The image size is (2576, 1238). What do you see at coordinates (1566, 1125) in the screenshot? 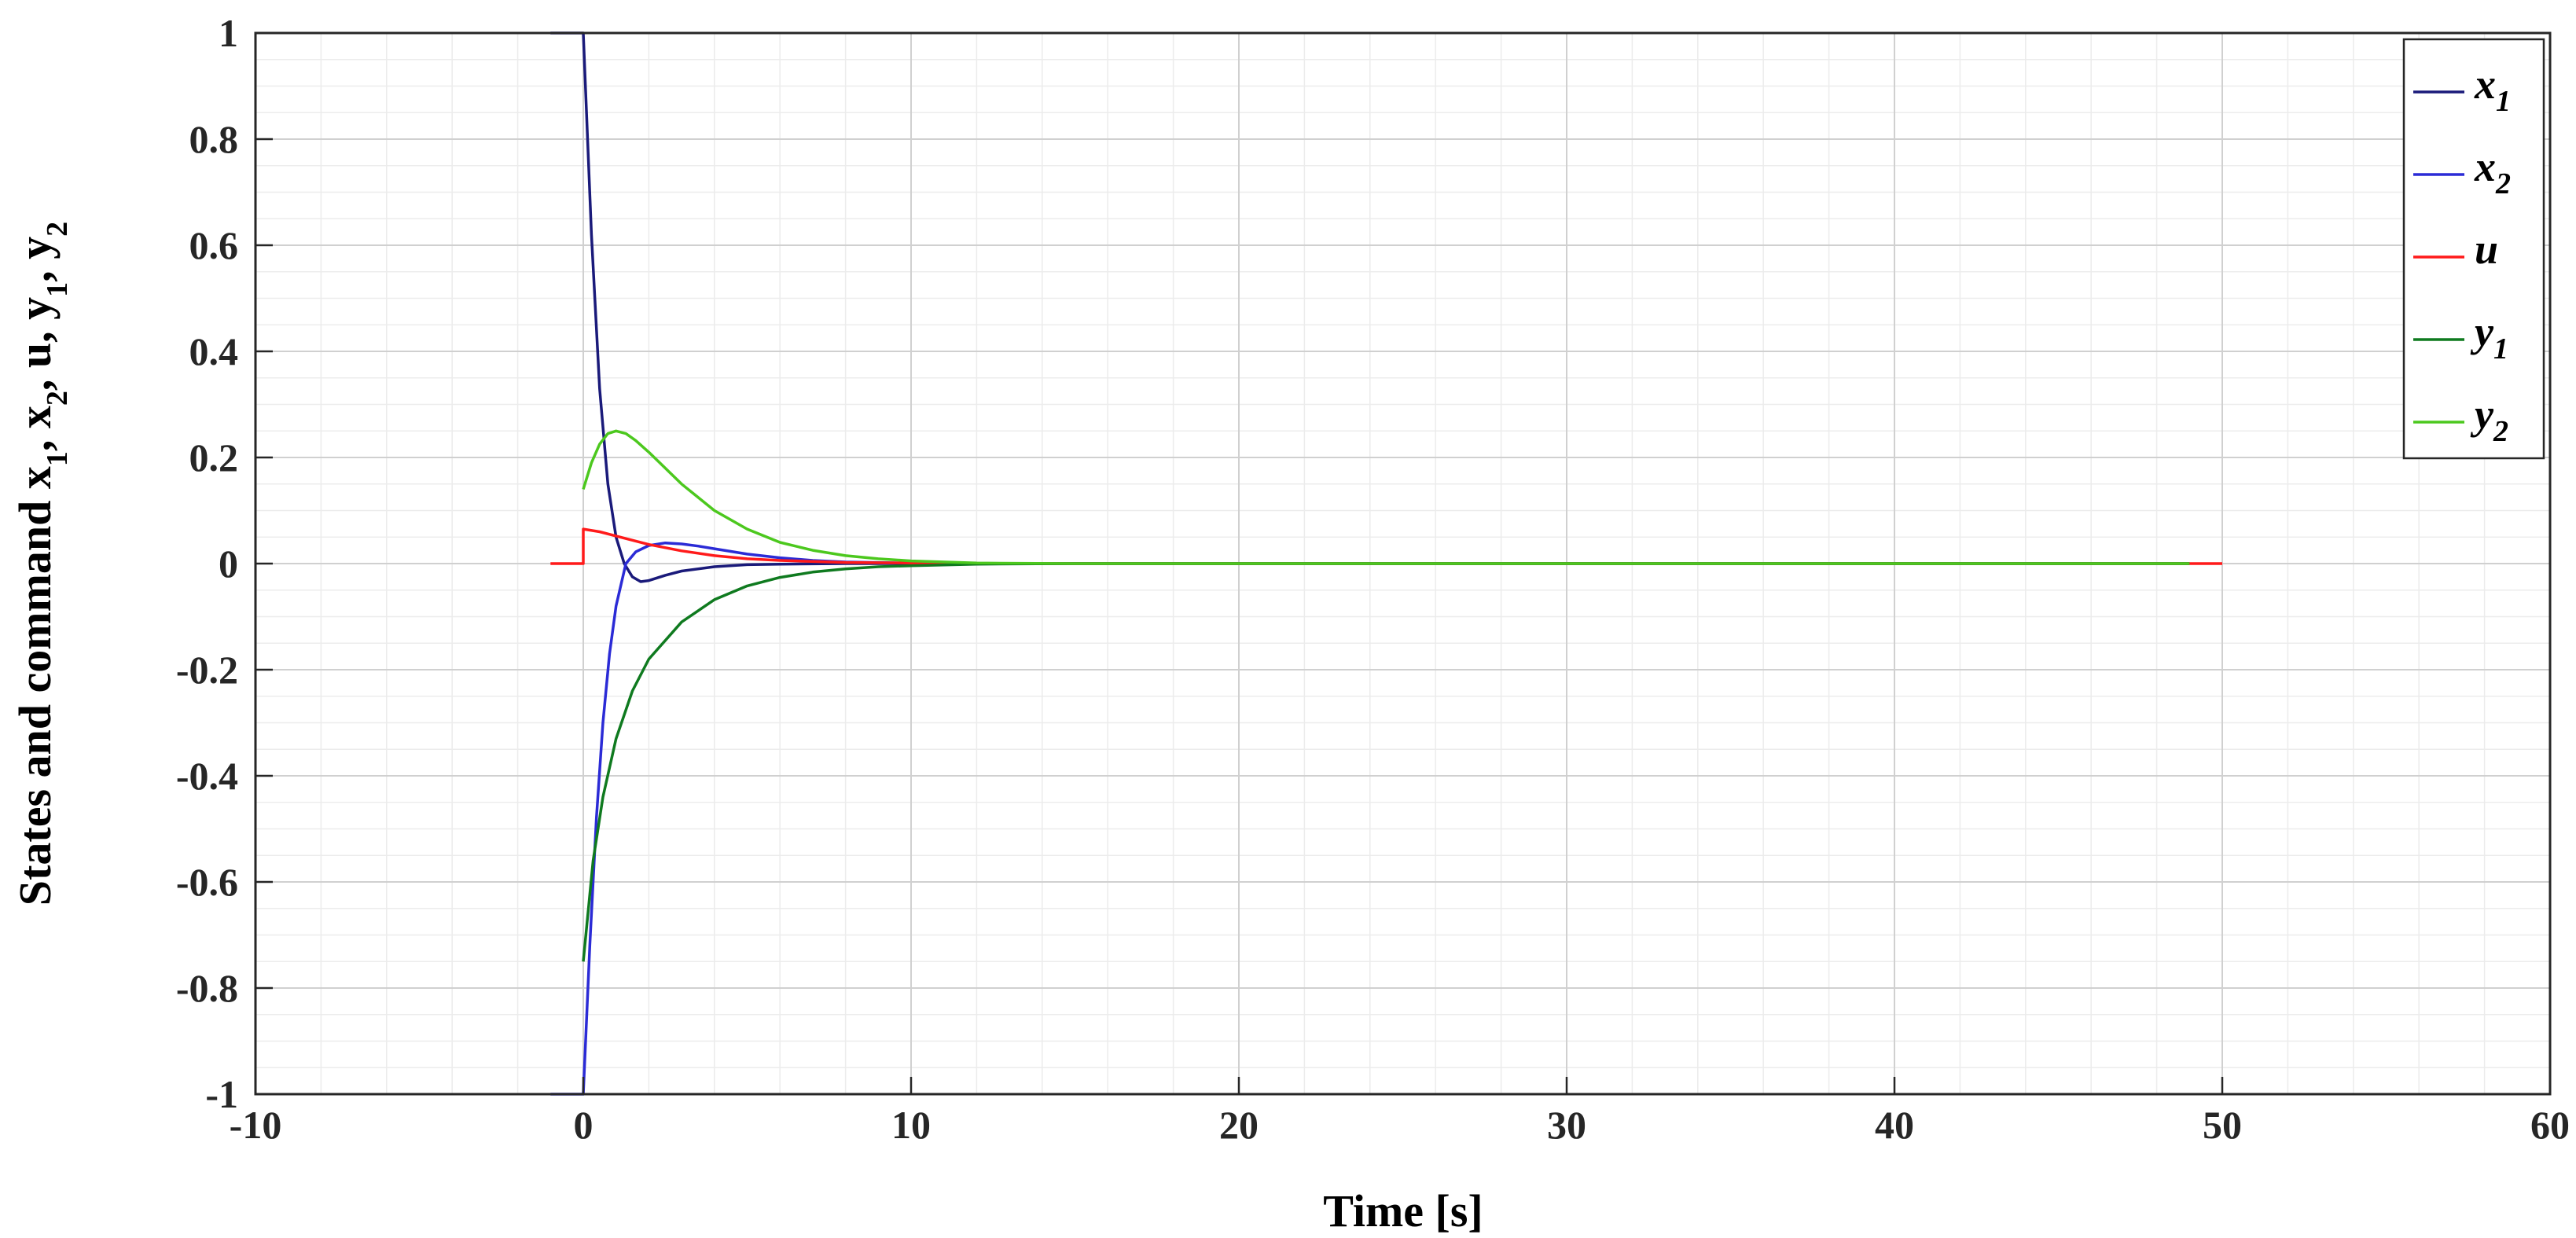
I see `x-tick-label: 30` at bounding box center [1566, 1125].